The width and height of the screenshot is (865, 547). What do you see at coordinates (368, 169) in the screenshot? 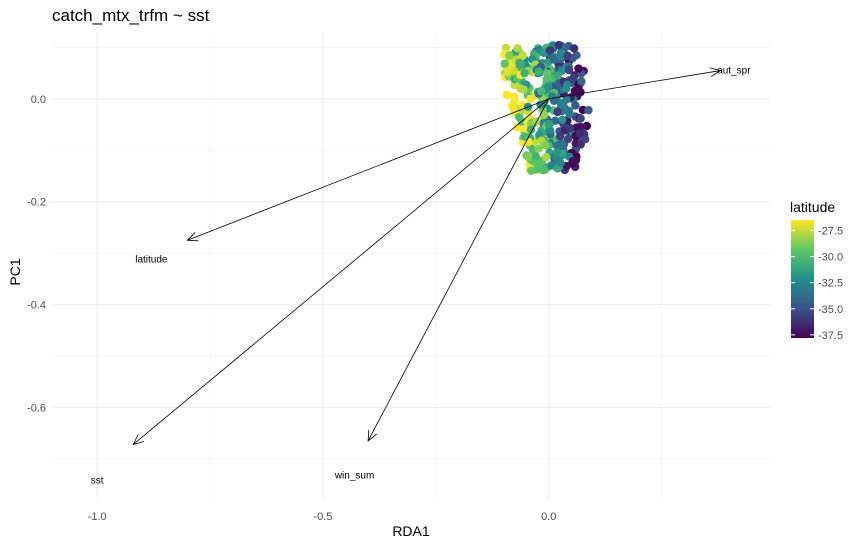
I see `arrow-latitude` at bounding box center [368, 169].